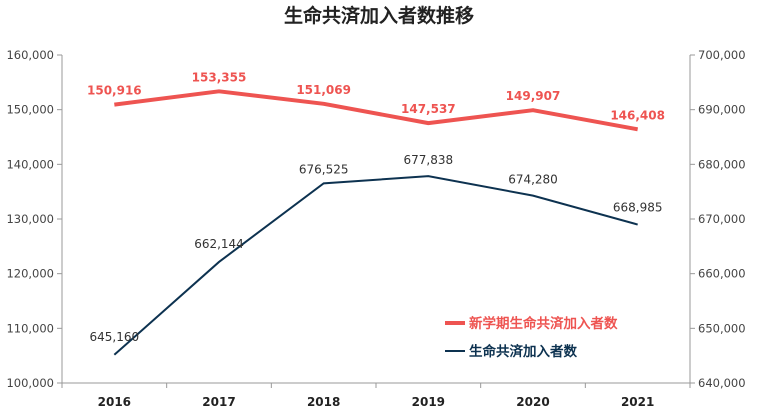 The height and width of the screenshot is (410, 758). Describe the element at coordinates (523, 351) in the screenshot. I see `legend-label-navy: 生命共済加入者数` at that location.